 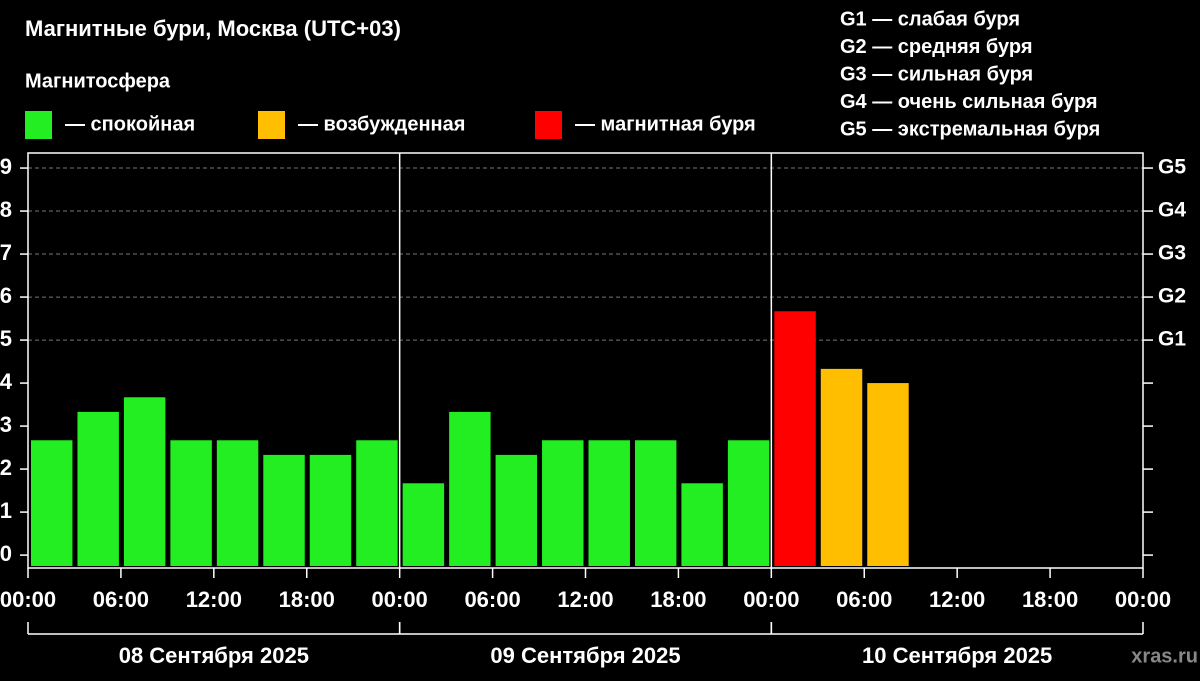 I want to click on storm-scale-label: G4 — очень сильная буря, so click(x=969, y=102).